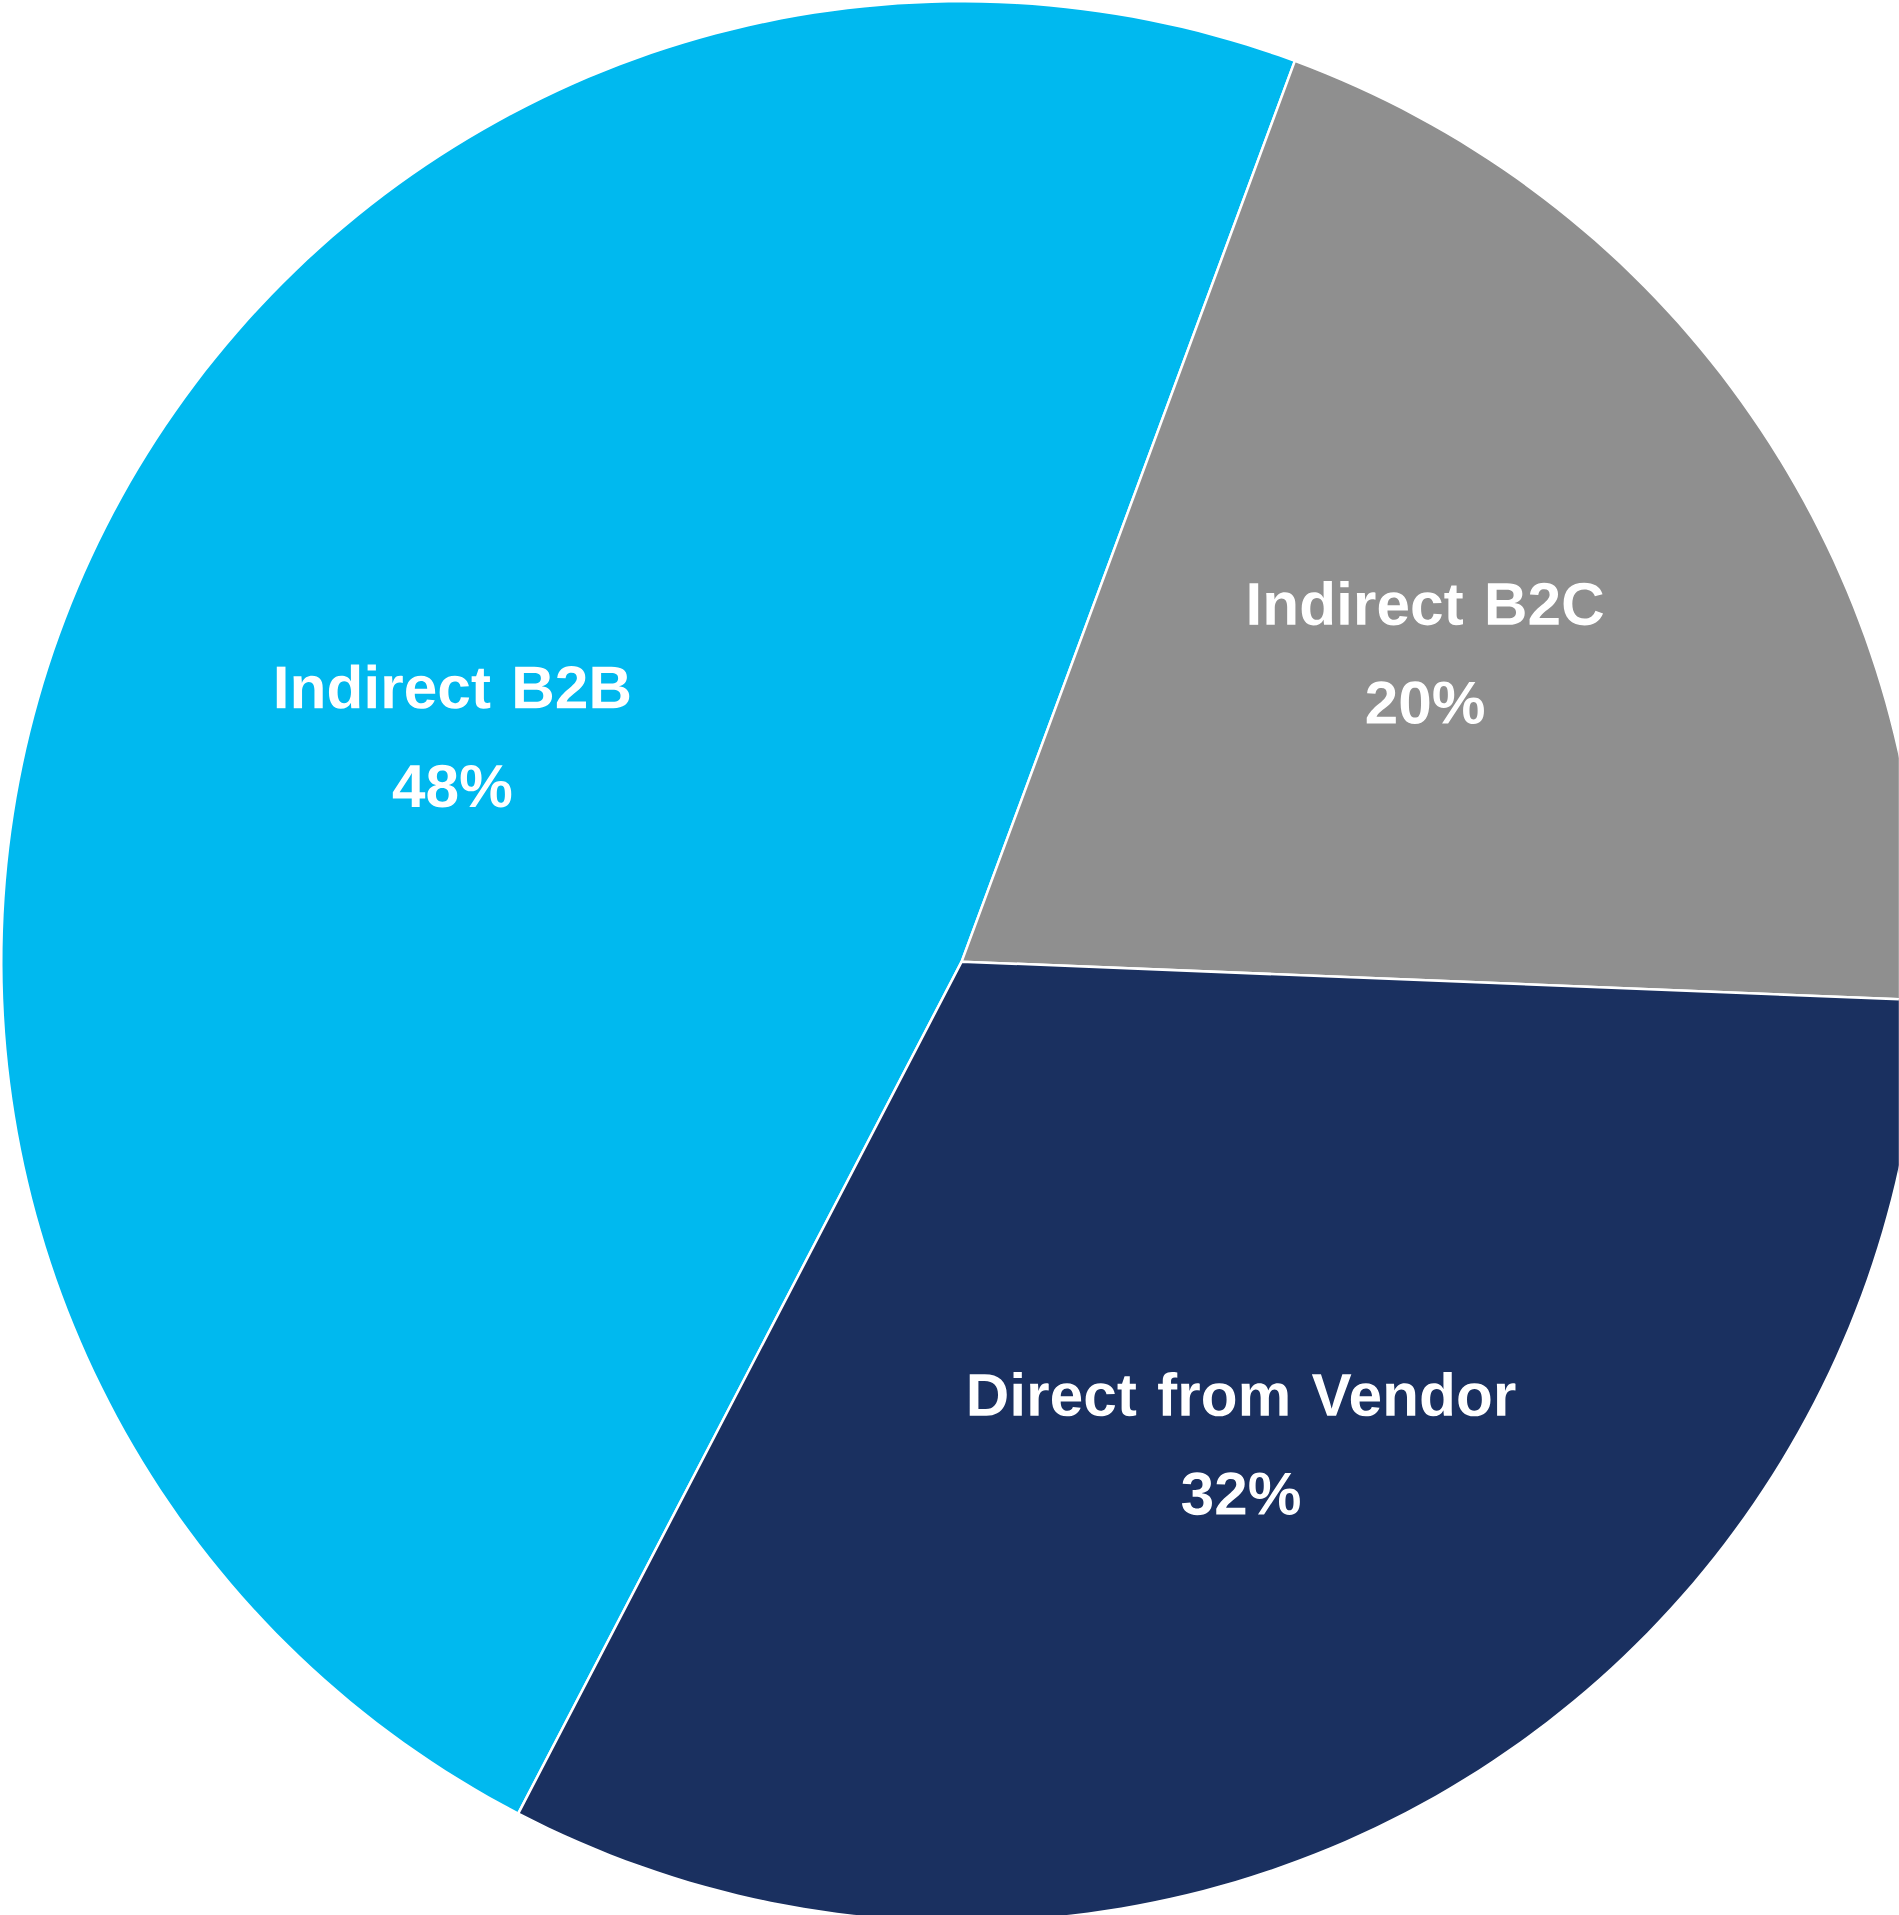  Describe the element at coordinates (453, 686) in the screenshot. I see `slice-label: Indirect B2B` at that location.